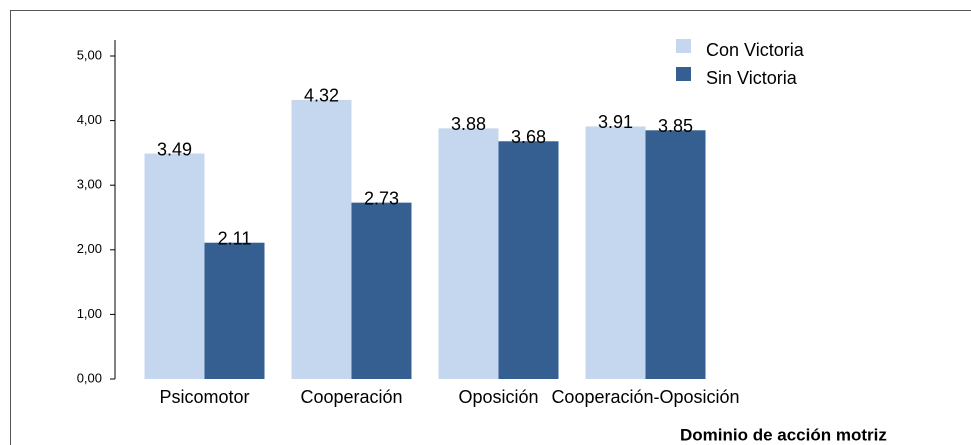 Image resolution: width=971 pixels, height=445 pixels. Describe the element at coordinates (89, 119) in the screenshot. I see `y-tick-label: 4,00` at that location.